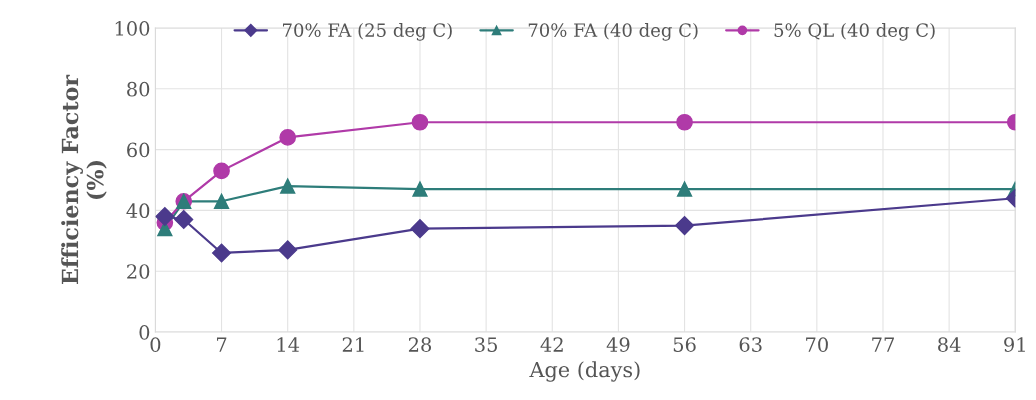  Describe the element at coordinates (221, 344) in the screenshot. I see `x-tick-label: 7` at that location.